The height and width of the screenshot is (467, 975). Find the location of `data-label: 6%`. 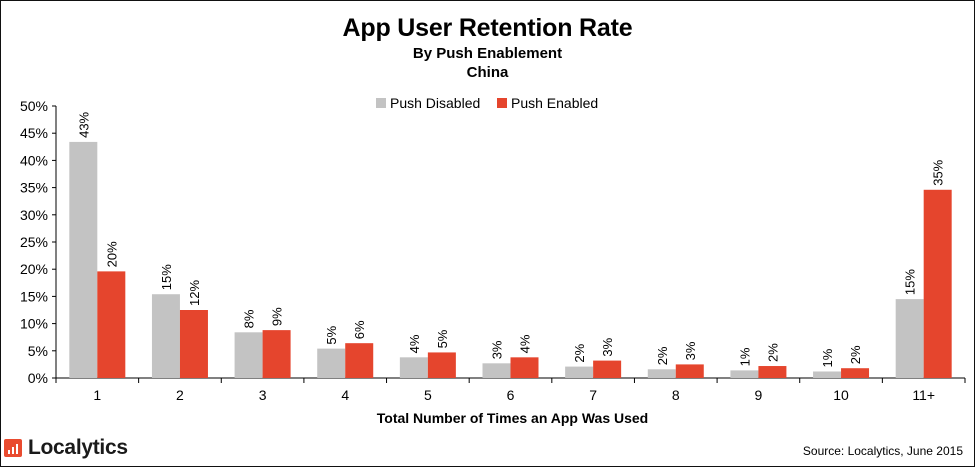

data-label: 6% is located at coordinates (359, 329).